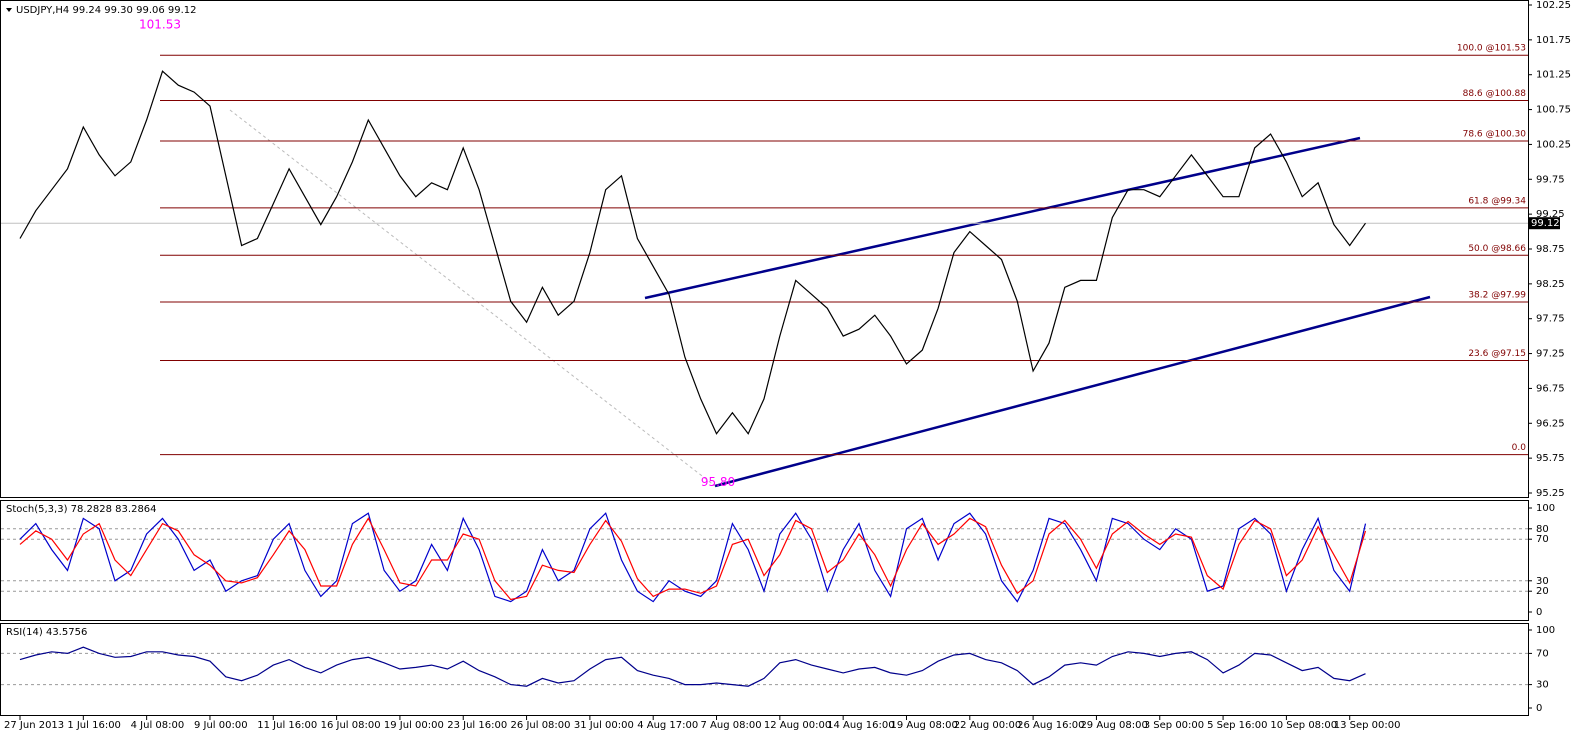  I want to click on y-tick-label: 96.25, so click(1550, 423).